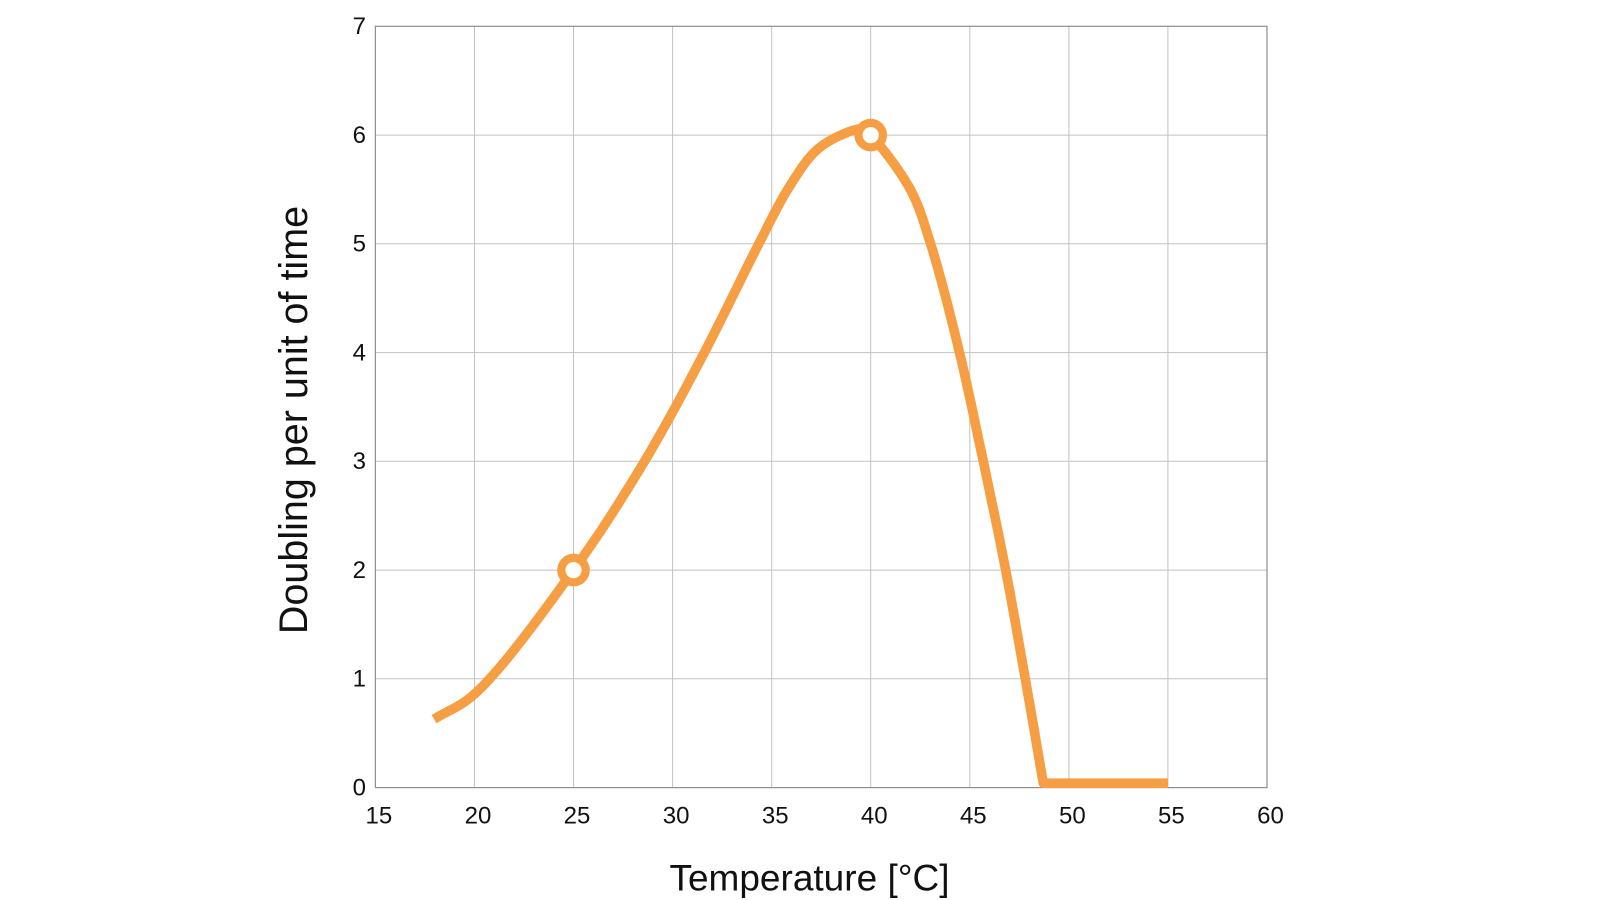 This screenshot has width=1600, height=900. I want to click on svg-text: 3, so click(359, 461).